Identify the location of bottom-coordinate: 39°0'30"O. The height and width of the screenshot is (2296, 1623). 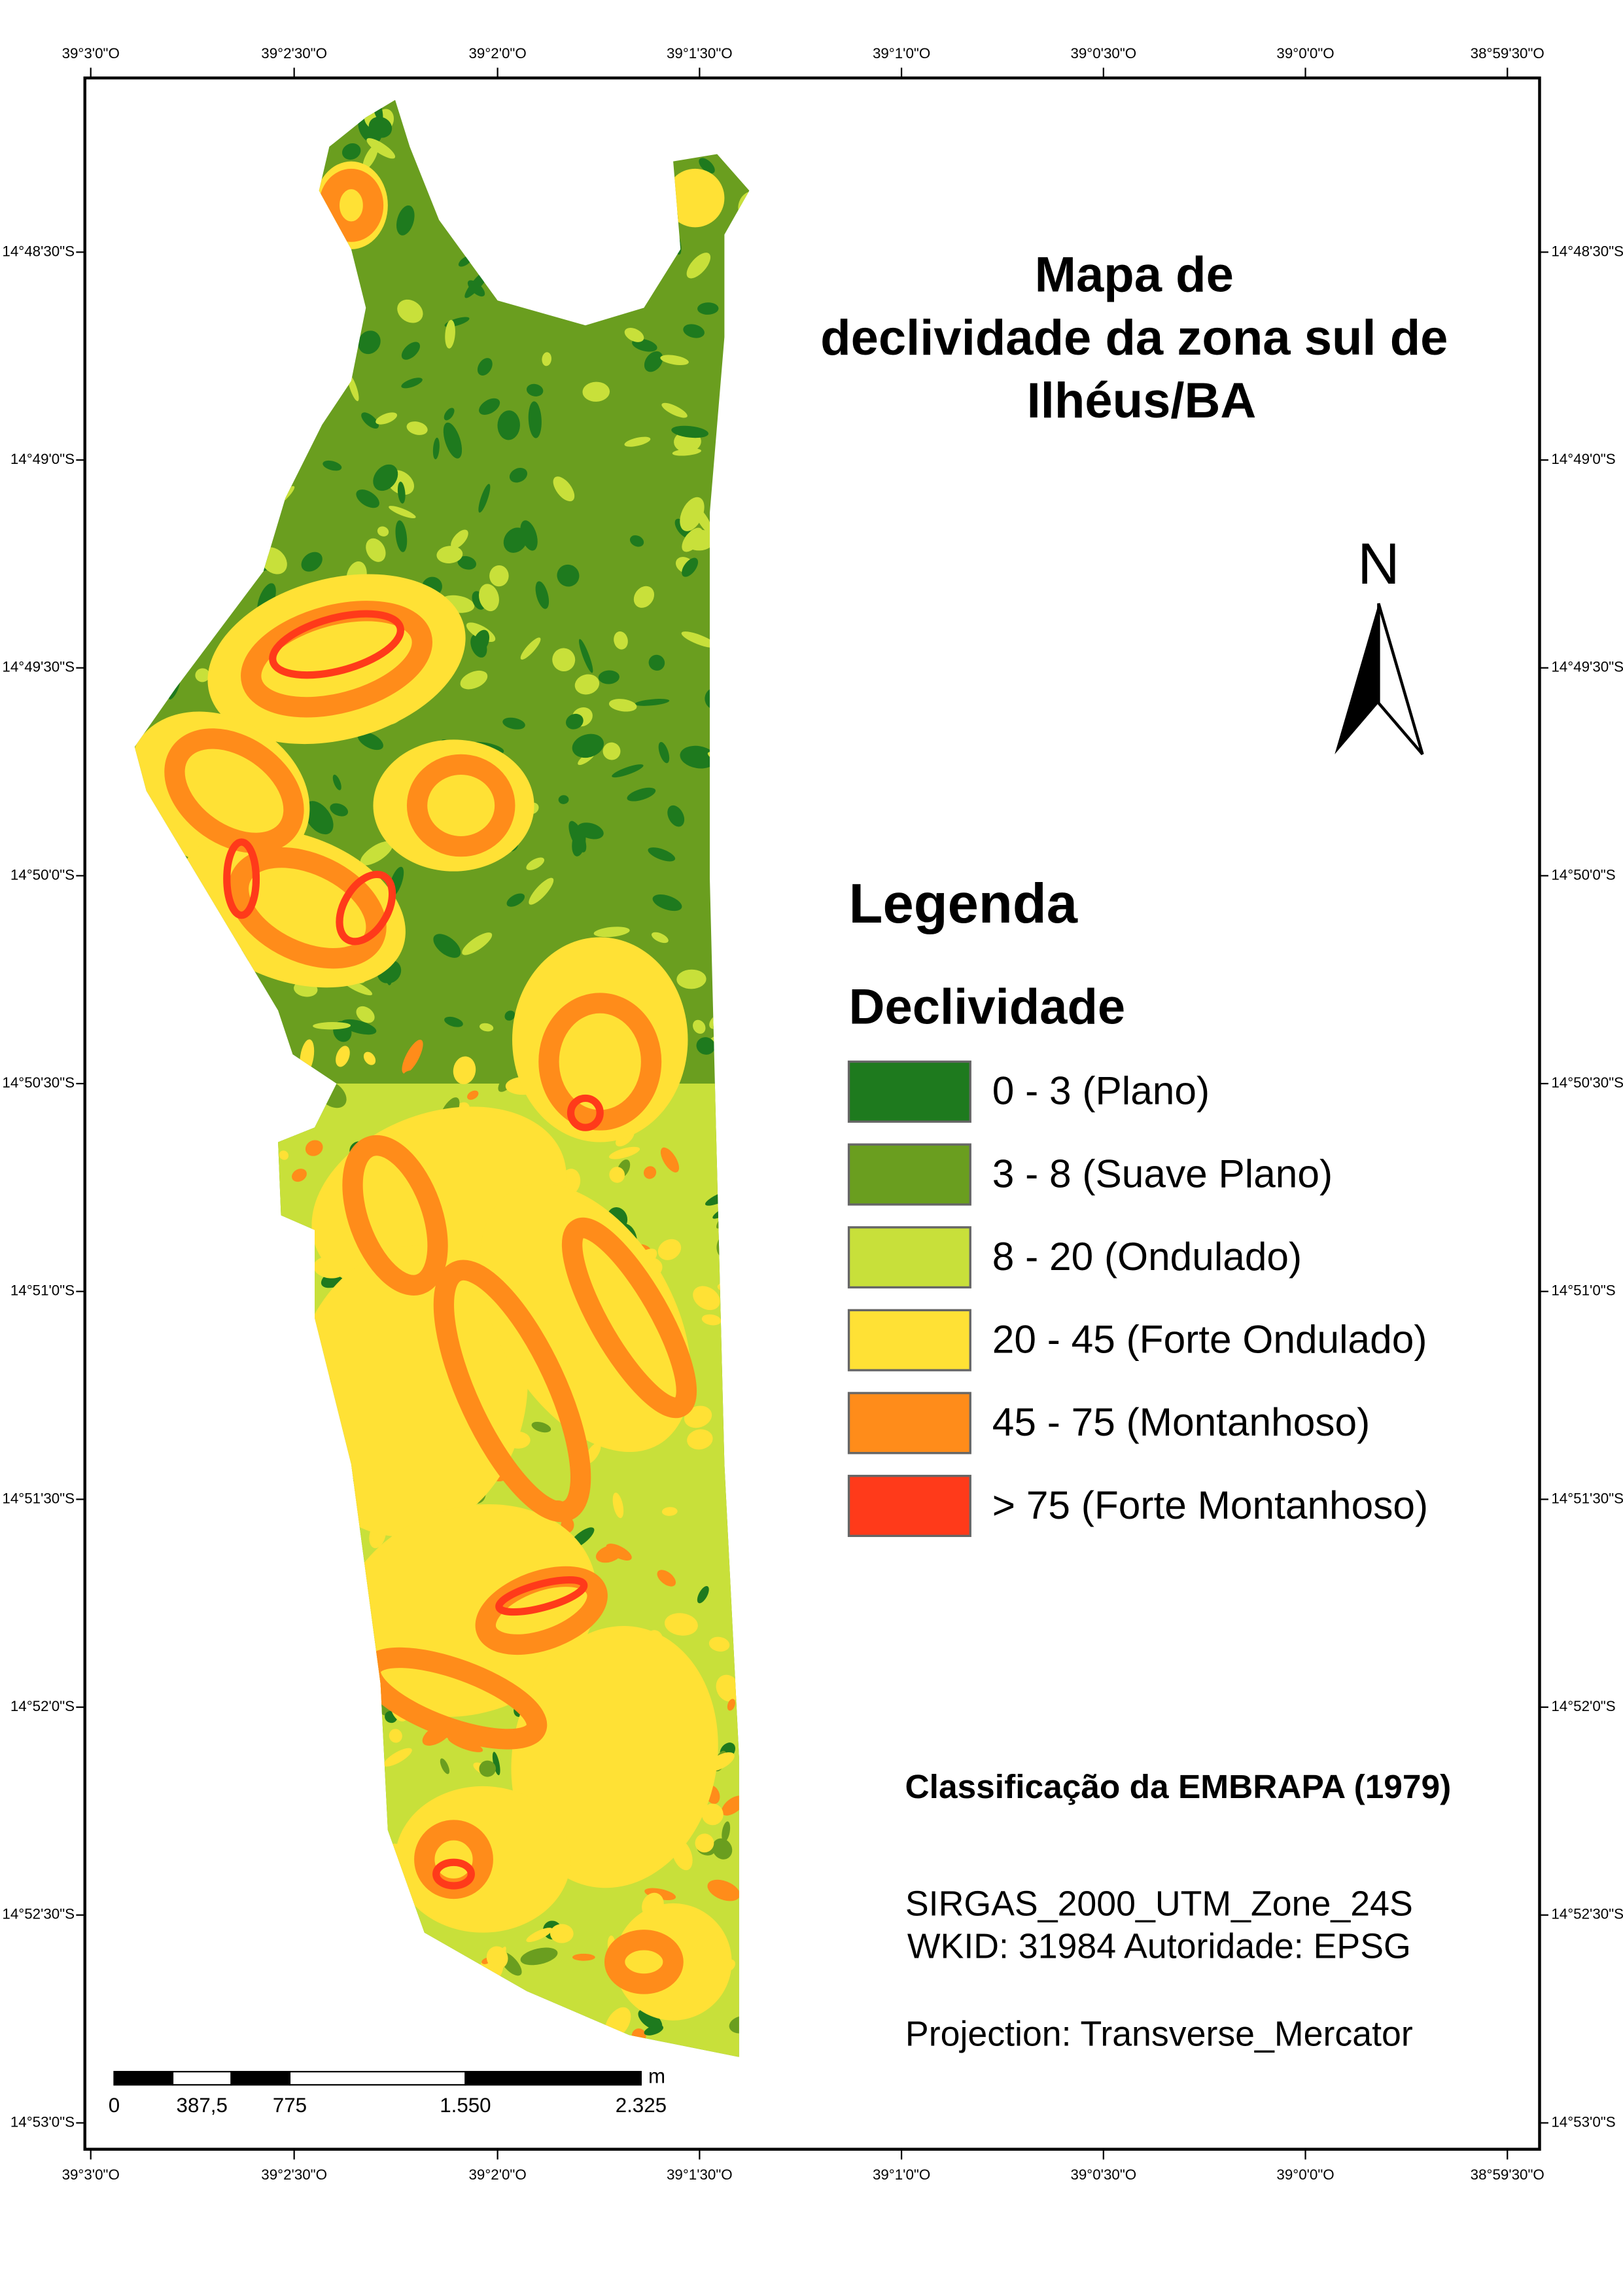
(1103, 2175).